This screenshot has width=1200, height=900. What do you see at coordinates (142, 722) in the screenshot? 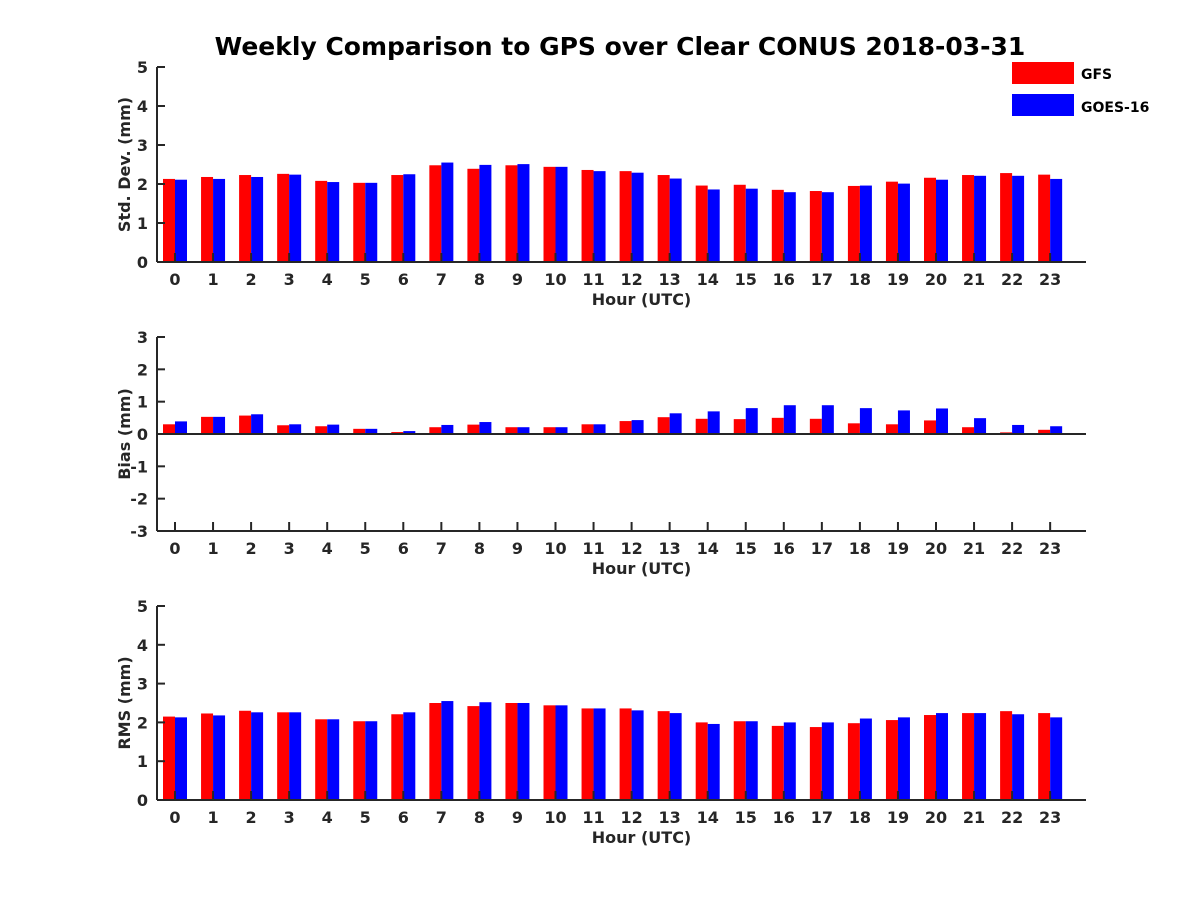
I see `y-tick-label: 2` at bounding box center [142, 722].